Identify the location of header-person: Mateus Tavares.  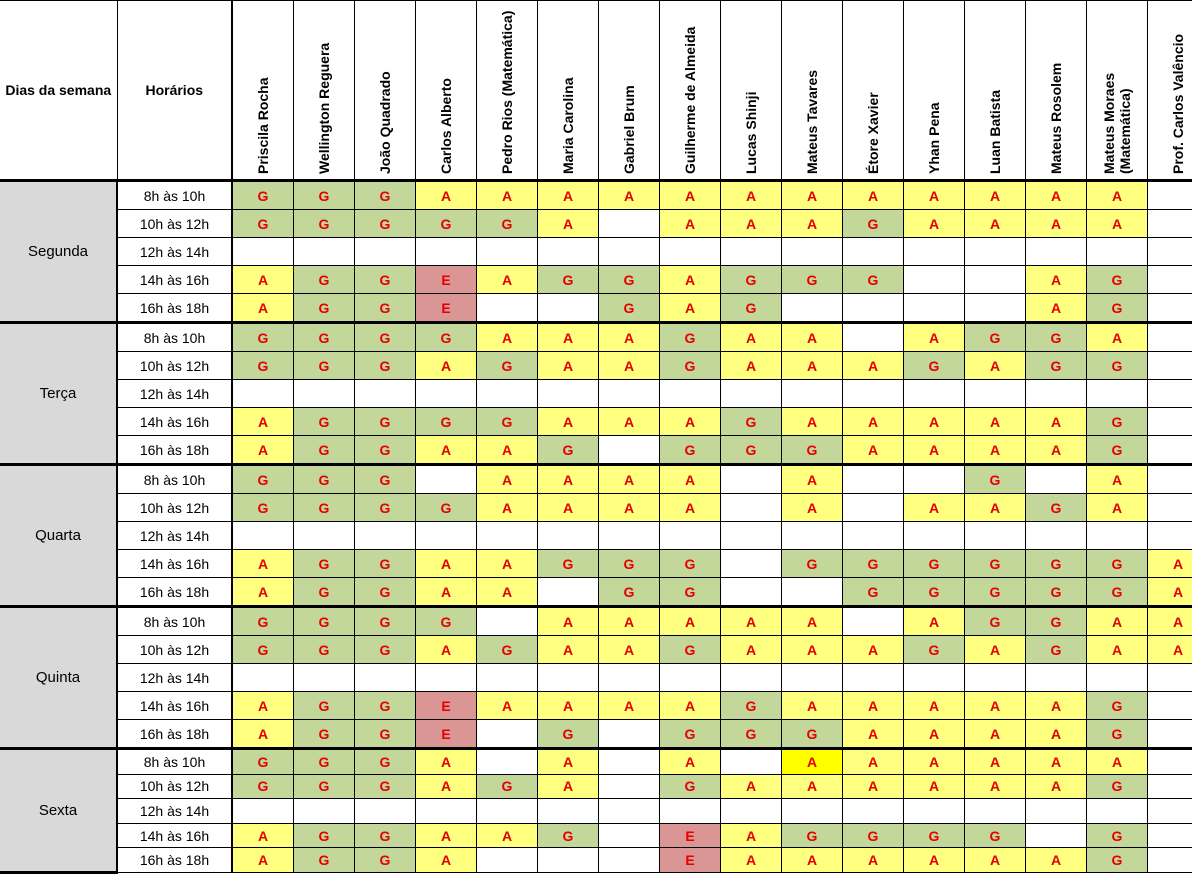
(812, 91).